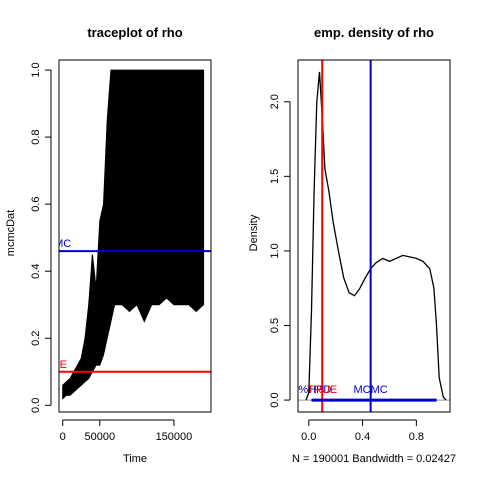 This screenshot has width=480, height=480. I want to click on density-x-tick-label: 0.8, so click(416, 437).